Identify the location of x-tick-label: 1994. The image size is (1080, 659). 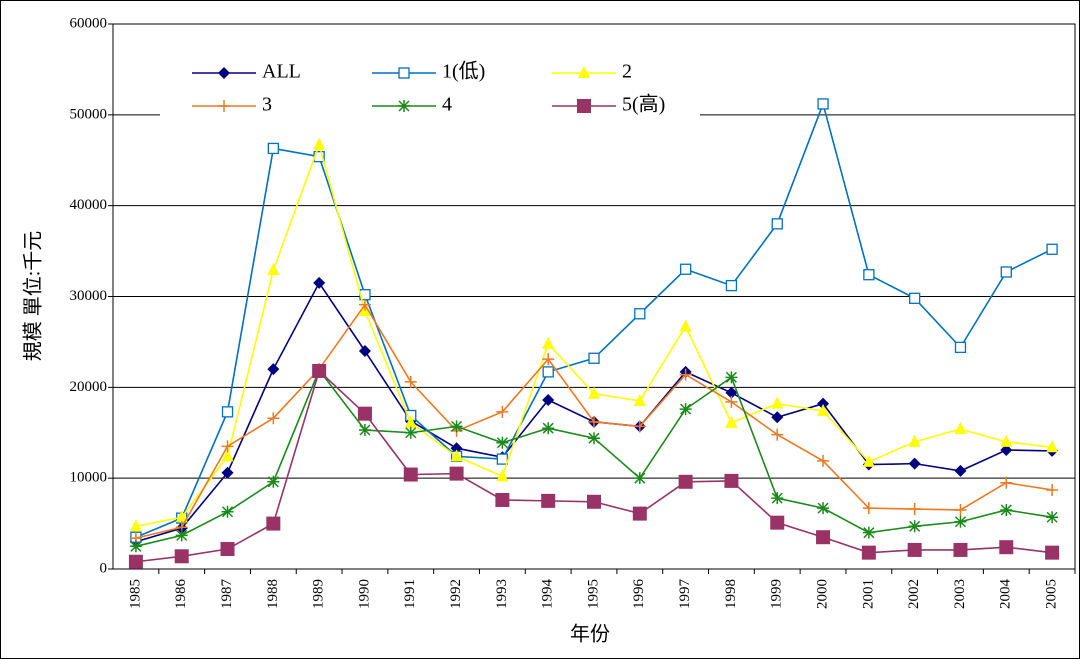
(548, 594).